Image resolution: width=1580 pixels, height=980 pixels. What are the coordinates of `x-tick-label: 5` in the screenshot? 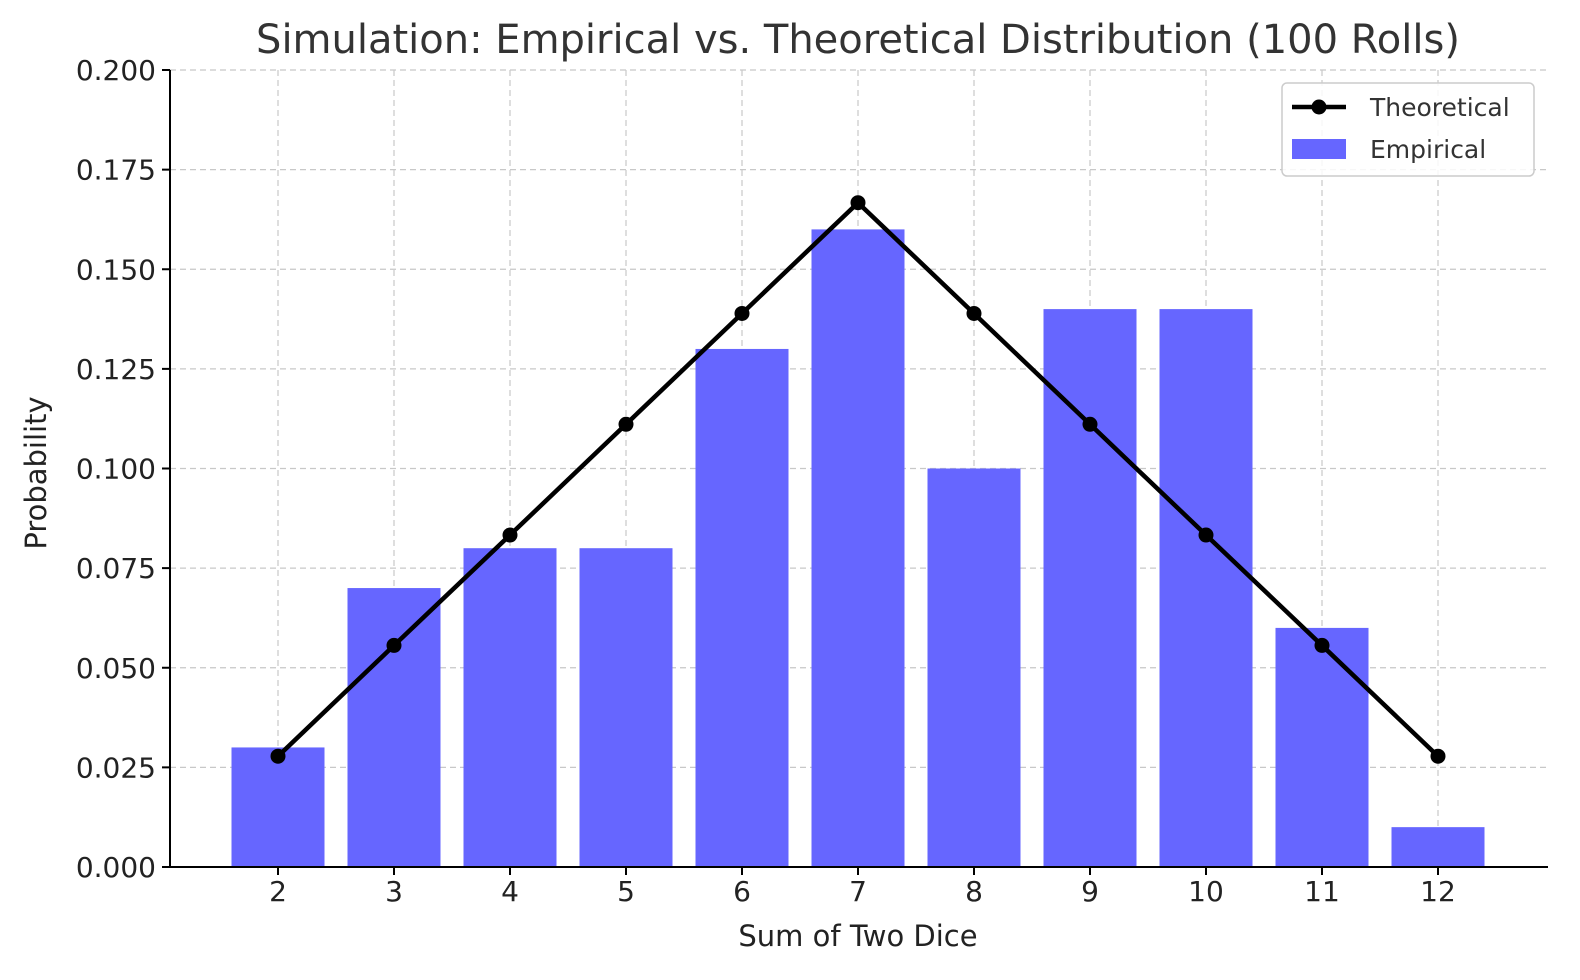 It's located at (626, 891).